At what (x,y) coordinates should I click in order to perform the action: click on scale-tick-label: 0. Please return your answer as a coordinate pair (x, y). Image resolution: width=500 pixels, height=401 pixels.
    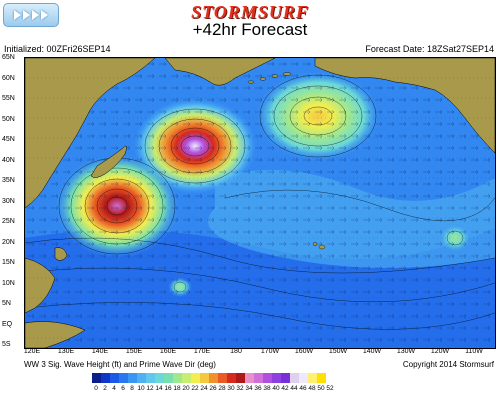
    Looking at the image, I should click on (96, 388).